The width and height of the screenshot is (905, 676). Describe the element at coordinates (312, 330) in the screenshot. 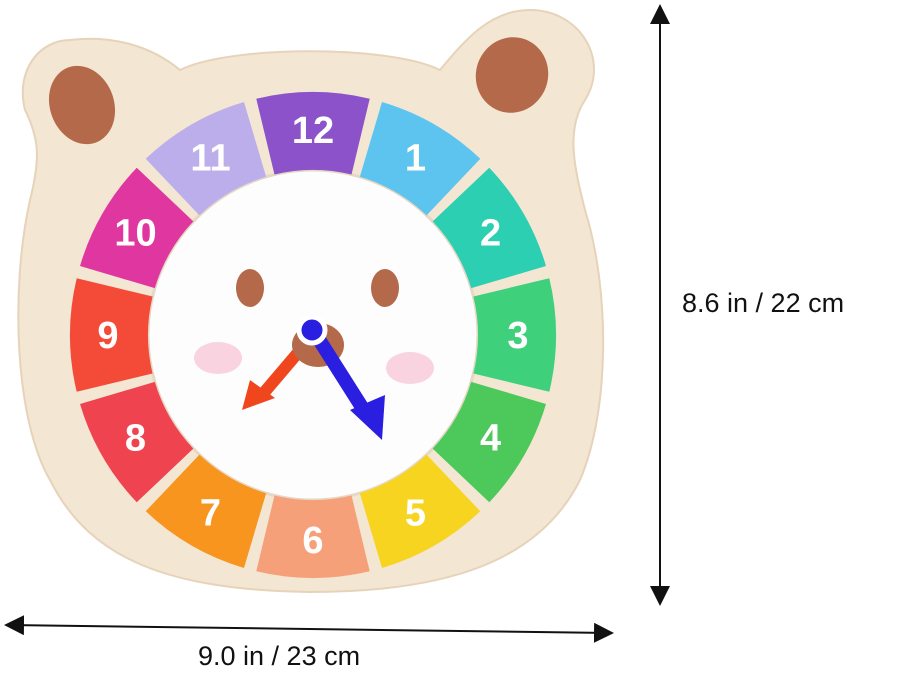

I see `pivot-cap` at that location.